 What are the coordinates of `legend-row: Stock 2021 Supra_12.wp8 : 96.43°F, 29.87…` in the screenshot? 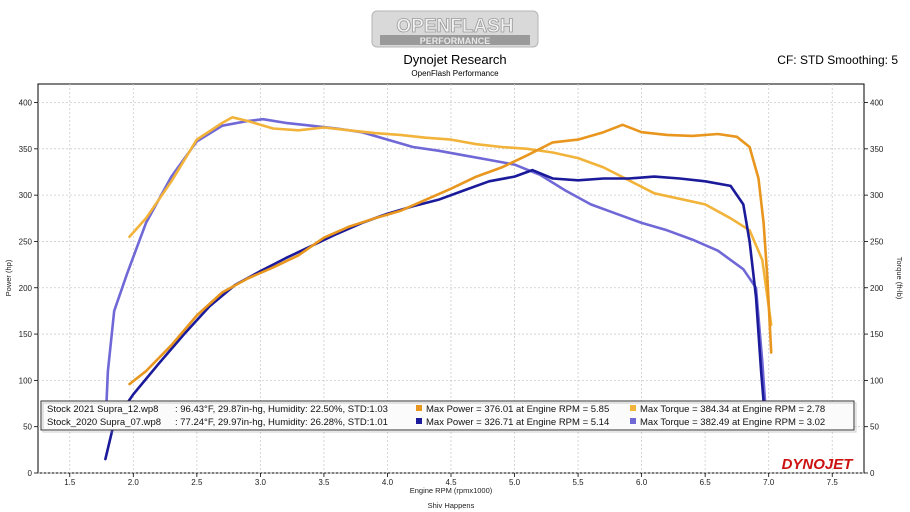 It's located at (436, 409).